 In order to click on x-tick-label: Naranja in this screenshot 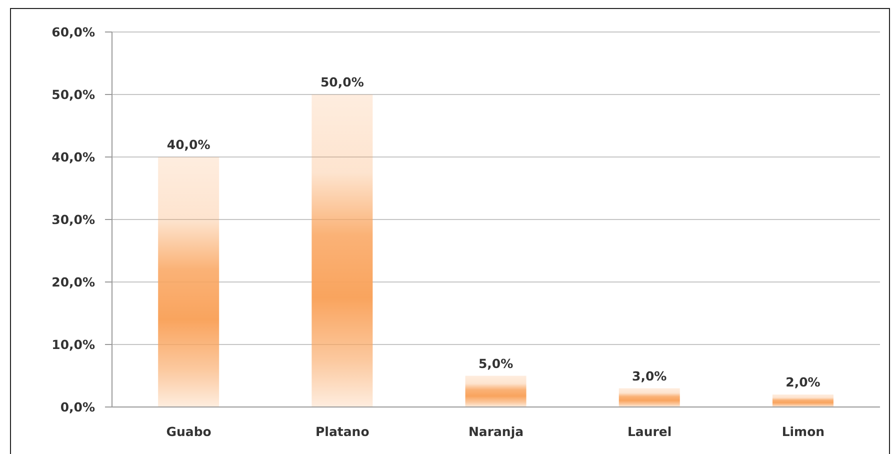, I will do `click(496, 431)`.